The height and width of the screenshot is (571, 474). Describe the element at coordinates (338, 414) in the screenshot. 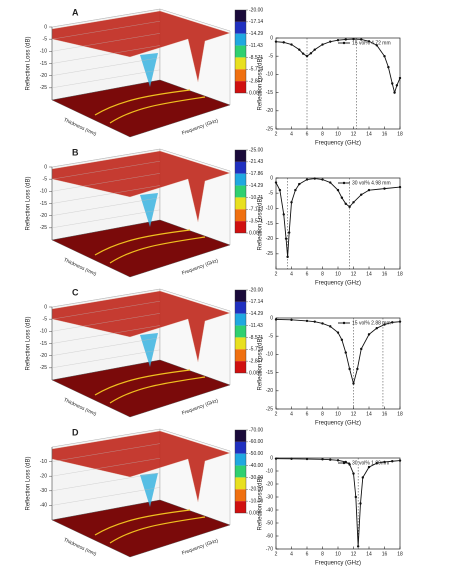

I see `x-tick-label: 10` at that location.